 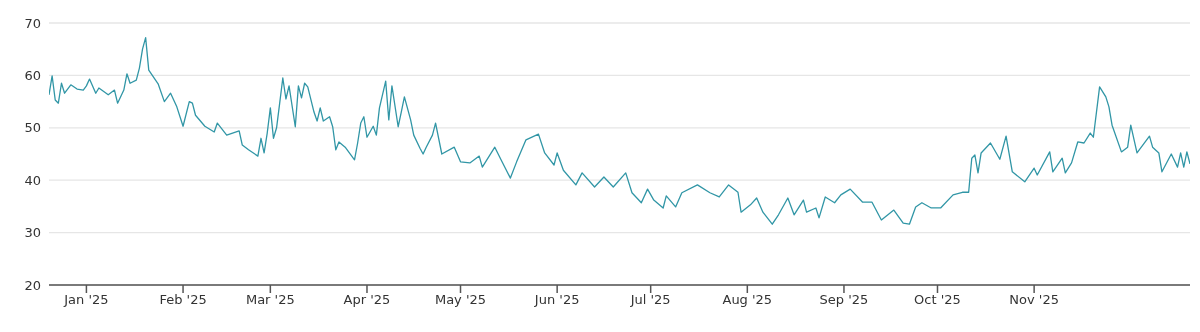 What do you see at coordinates (32, 23) in the screenshot?
I see `y-tick-label: 70` at bounding box center [32, 23].